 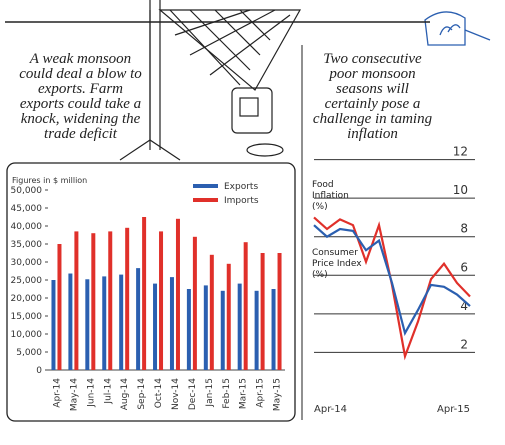 I want to click on legend-label: Exports, so click(x=241, y=187).